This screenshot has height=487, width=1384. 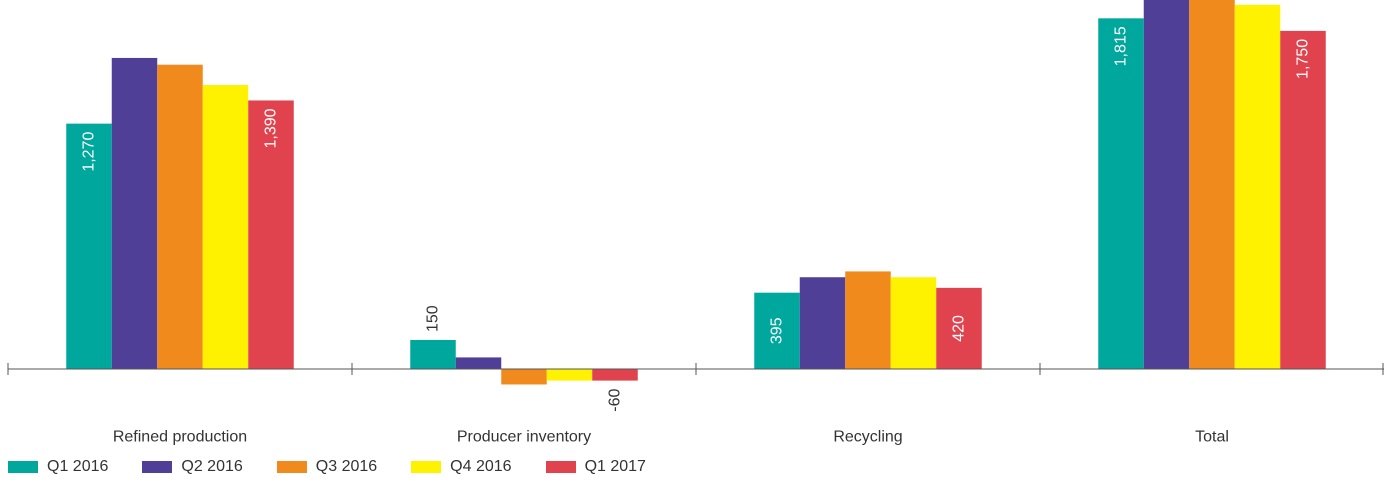 I want to click on legend-item-q4-2016: Q4 2016, so click(x=461, y=467).